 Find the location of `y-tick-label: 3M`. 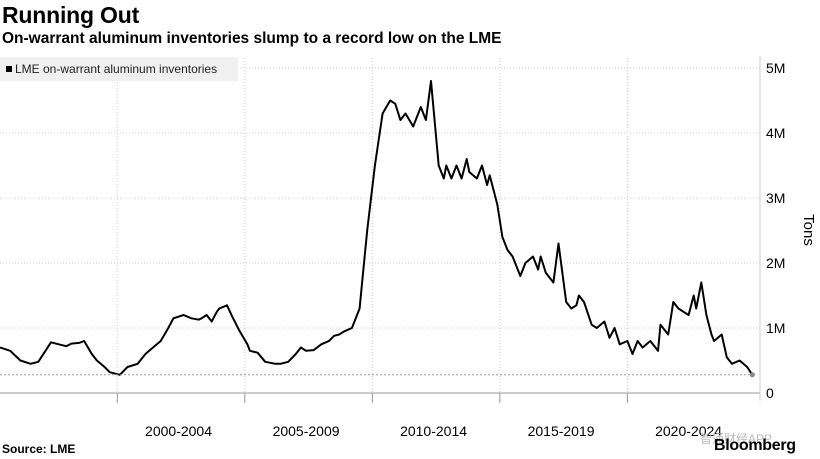

y-tick-label: 3M is located at coordinates (775, 198).